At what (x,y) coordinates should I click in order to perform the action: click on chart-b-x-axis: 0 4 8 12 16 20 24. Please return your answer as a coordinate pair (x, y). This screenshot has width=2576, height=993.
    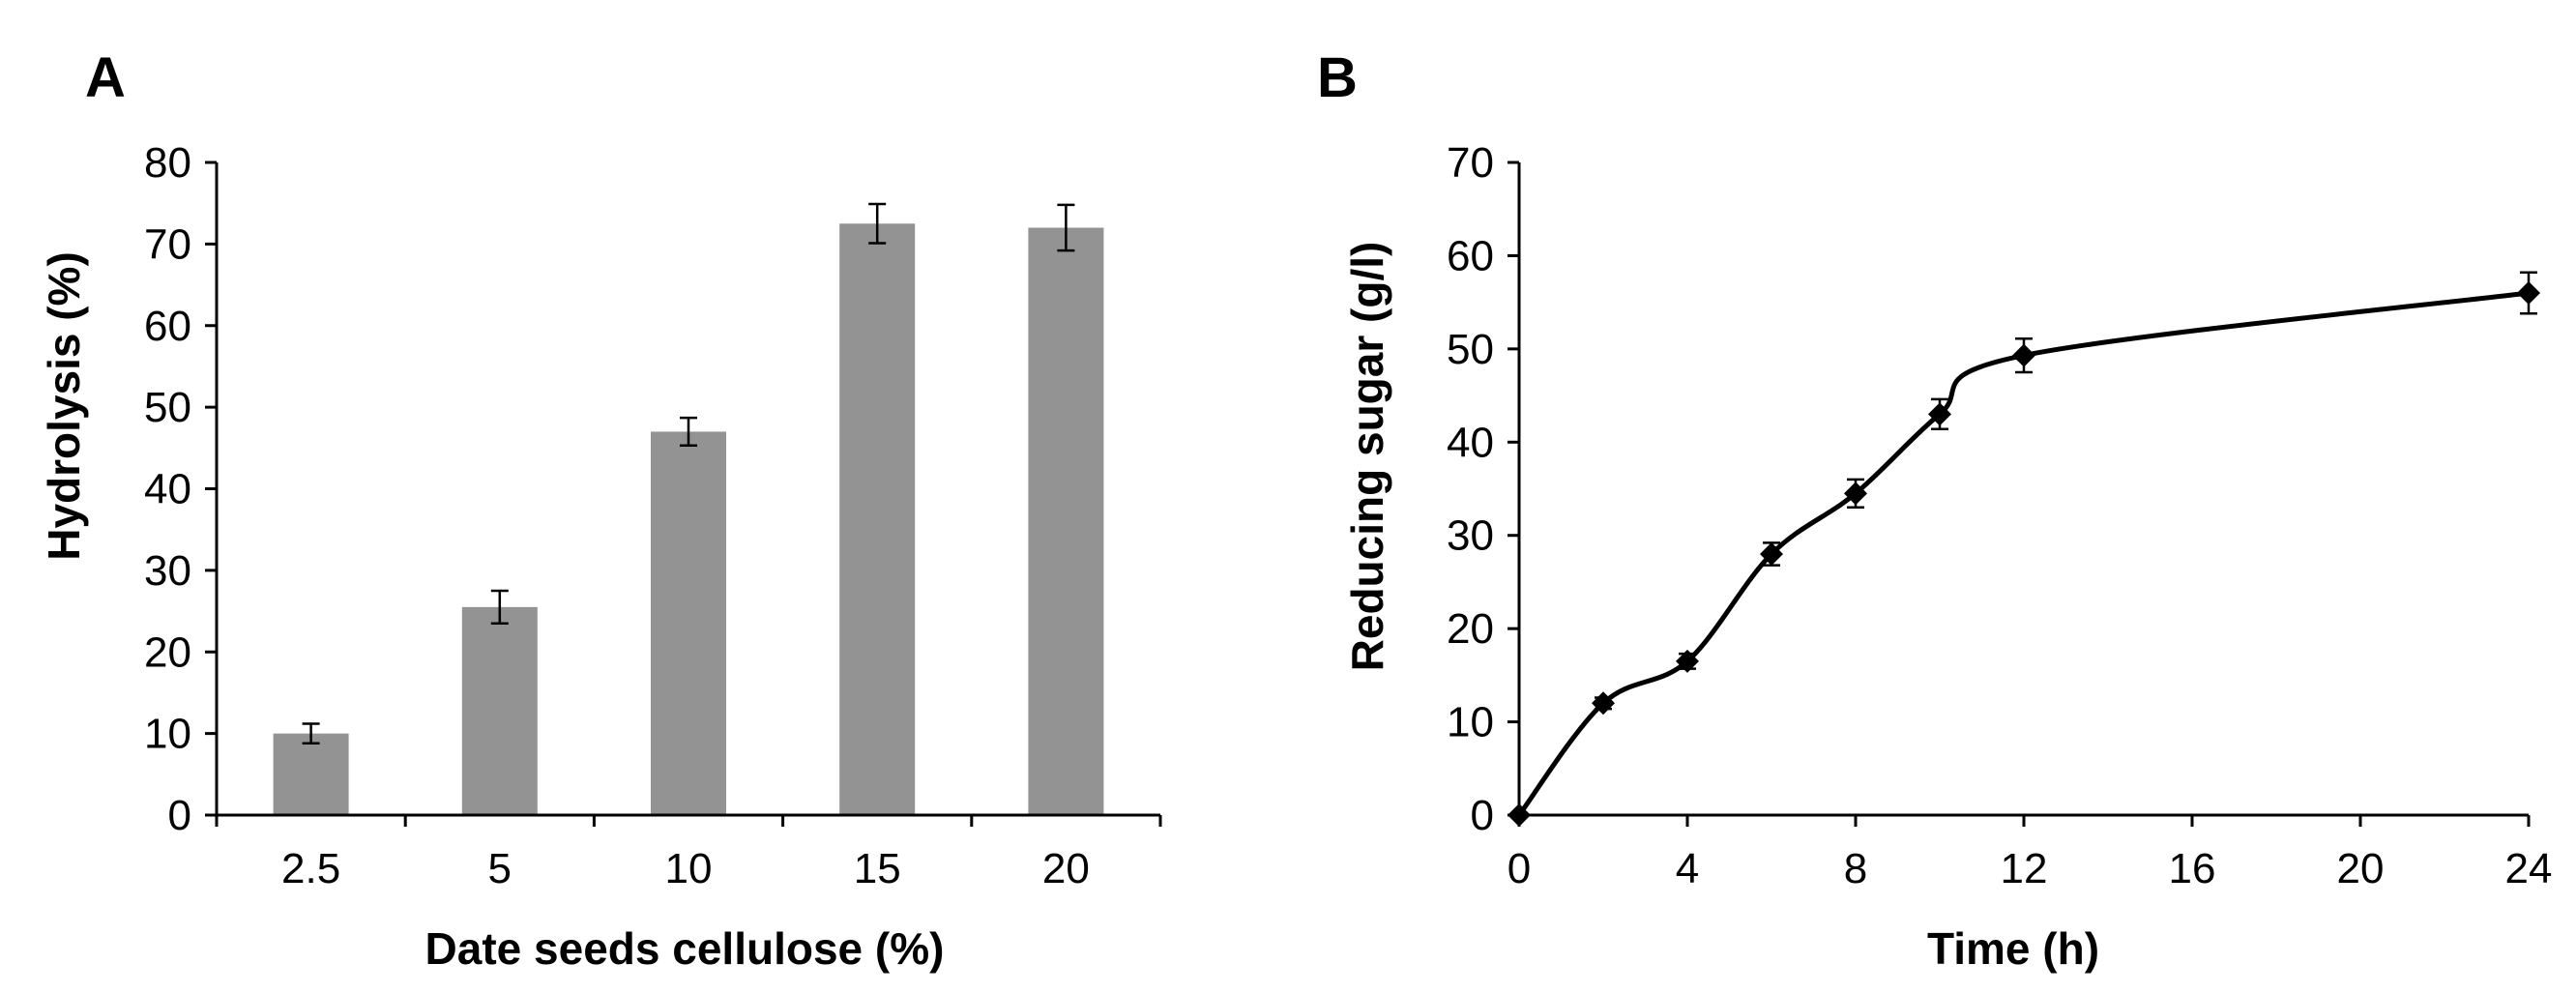
    Looking at the image, I should click on (2030, 853).